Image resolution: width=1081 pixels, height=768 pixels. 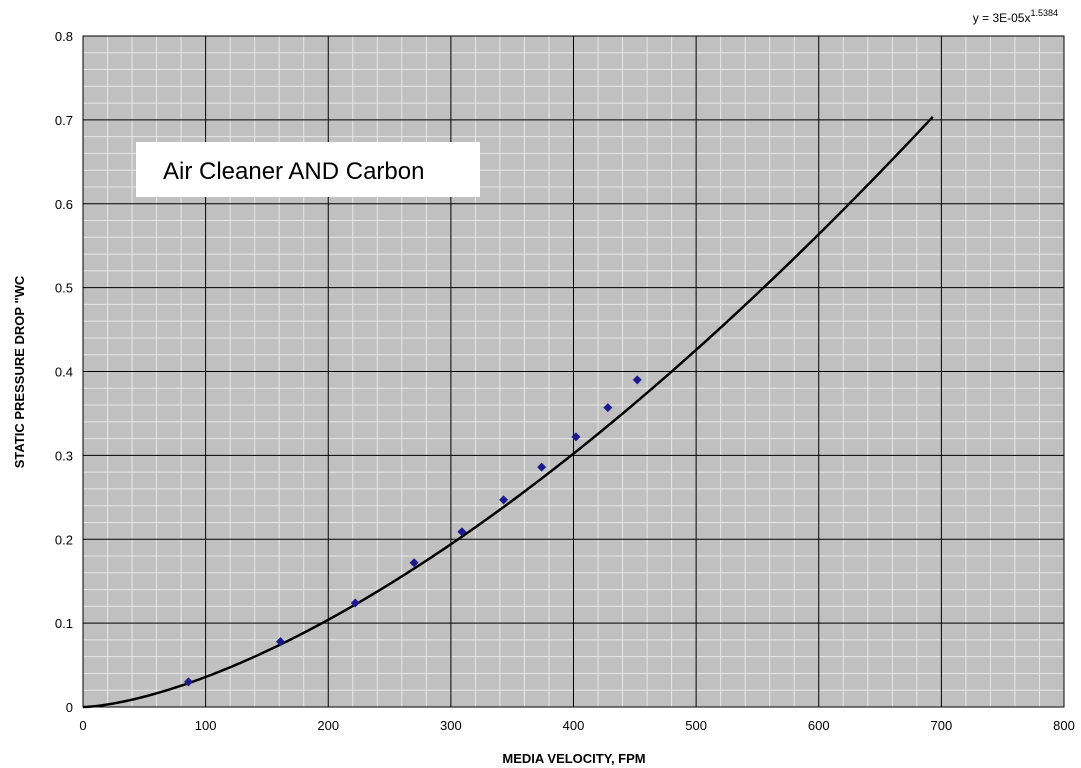 I want to click on annotation-box, so click(x=308, y=169).